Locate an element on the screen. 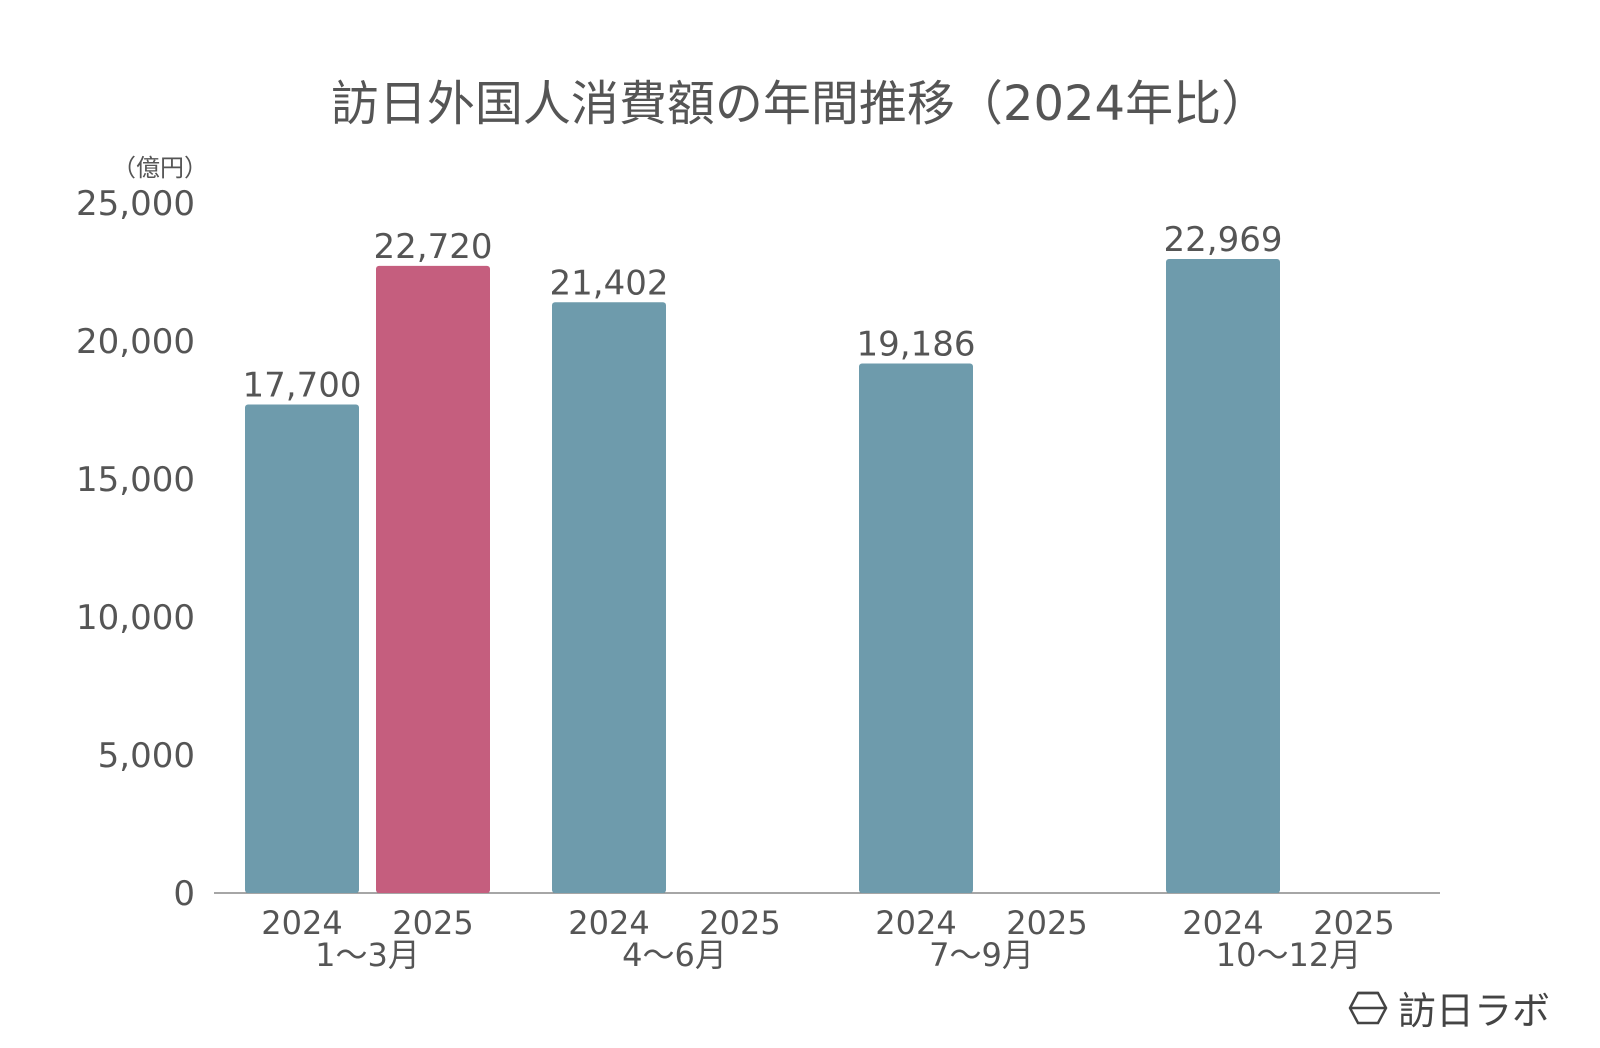  brand-logo: 訪日ラボ is located at coordinates (1449, 1007).